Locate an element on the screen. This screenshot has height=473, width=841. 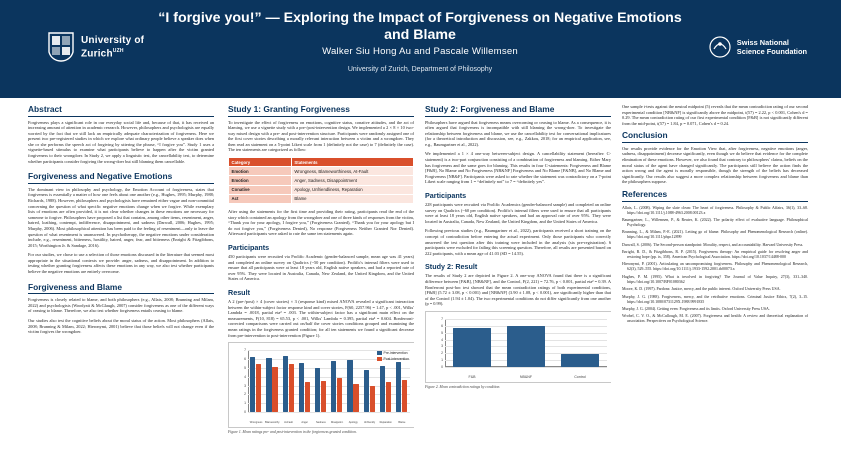
table-row: Emotion Anger, Sadness, Disappointment is located at coordinates (321, 180).